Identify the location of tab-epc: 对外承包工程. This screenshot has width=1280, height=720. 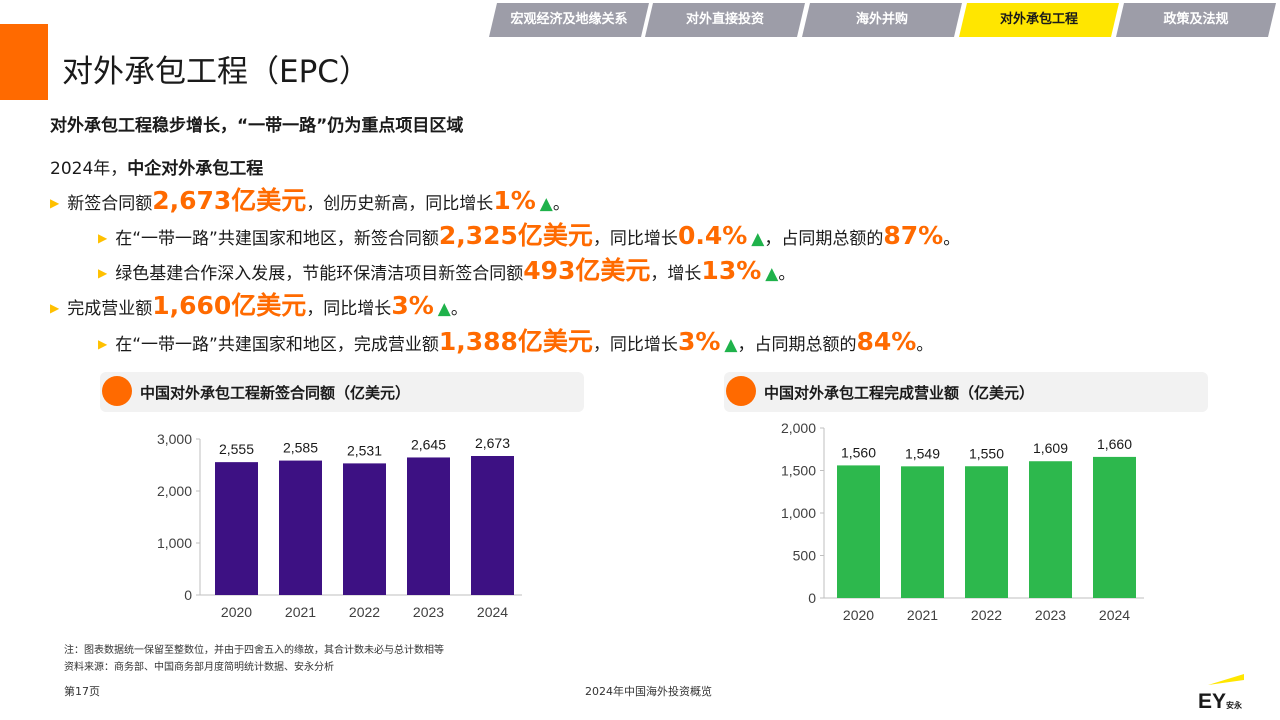
(1039, 20).